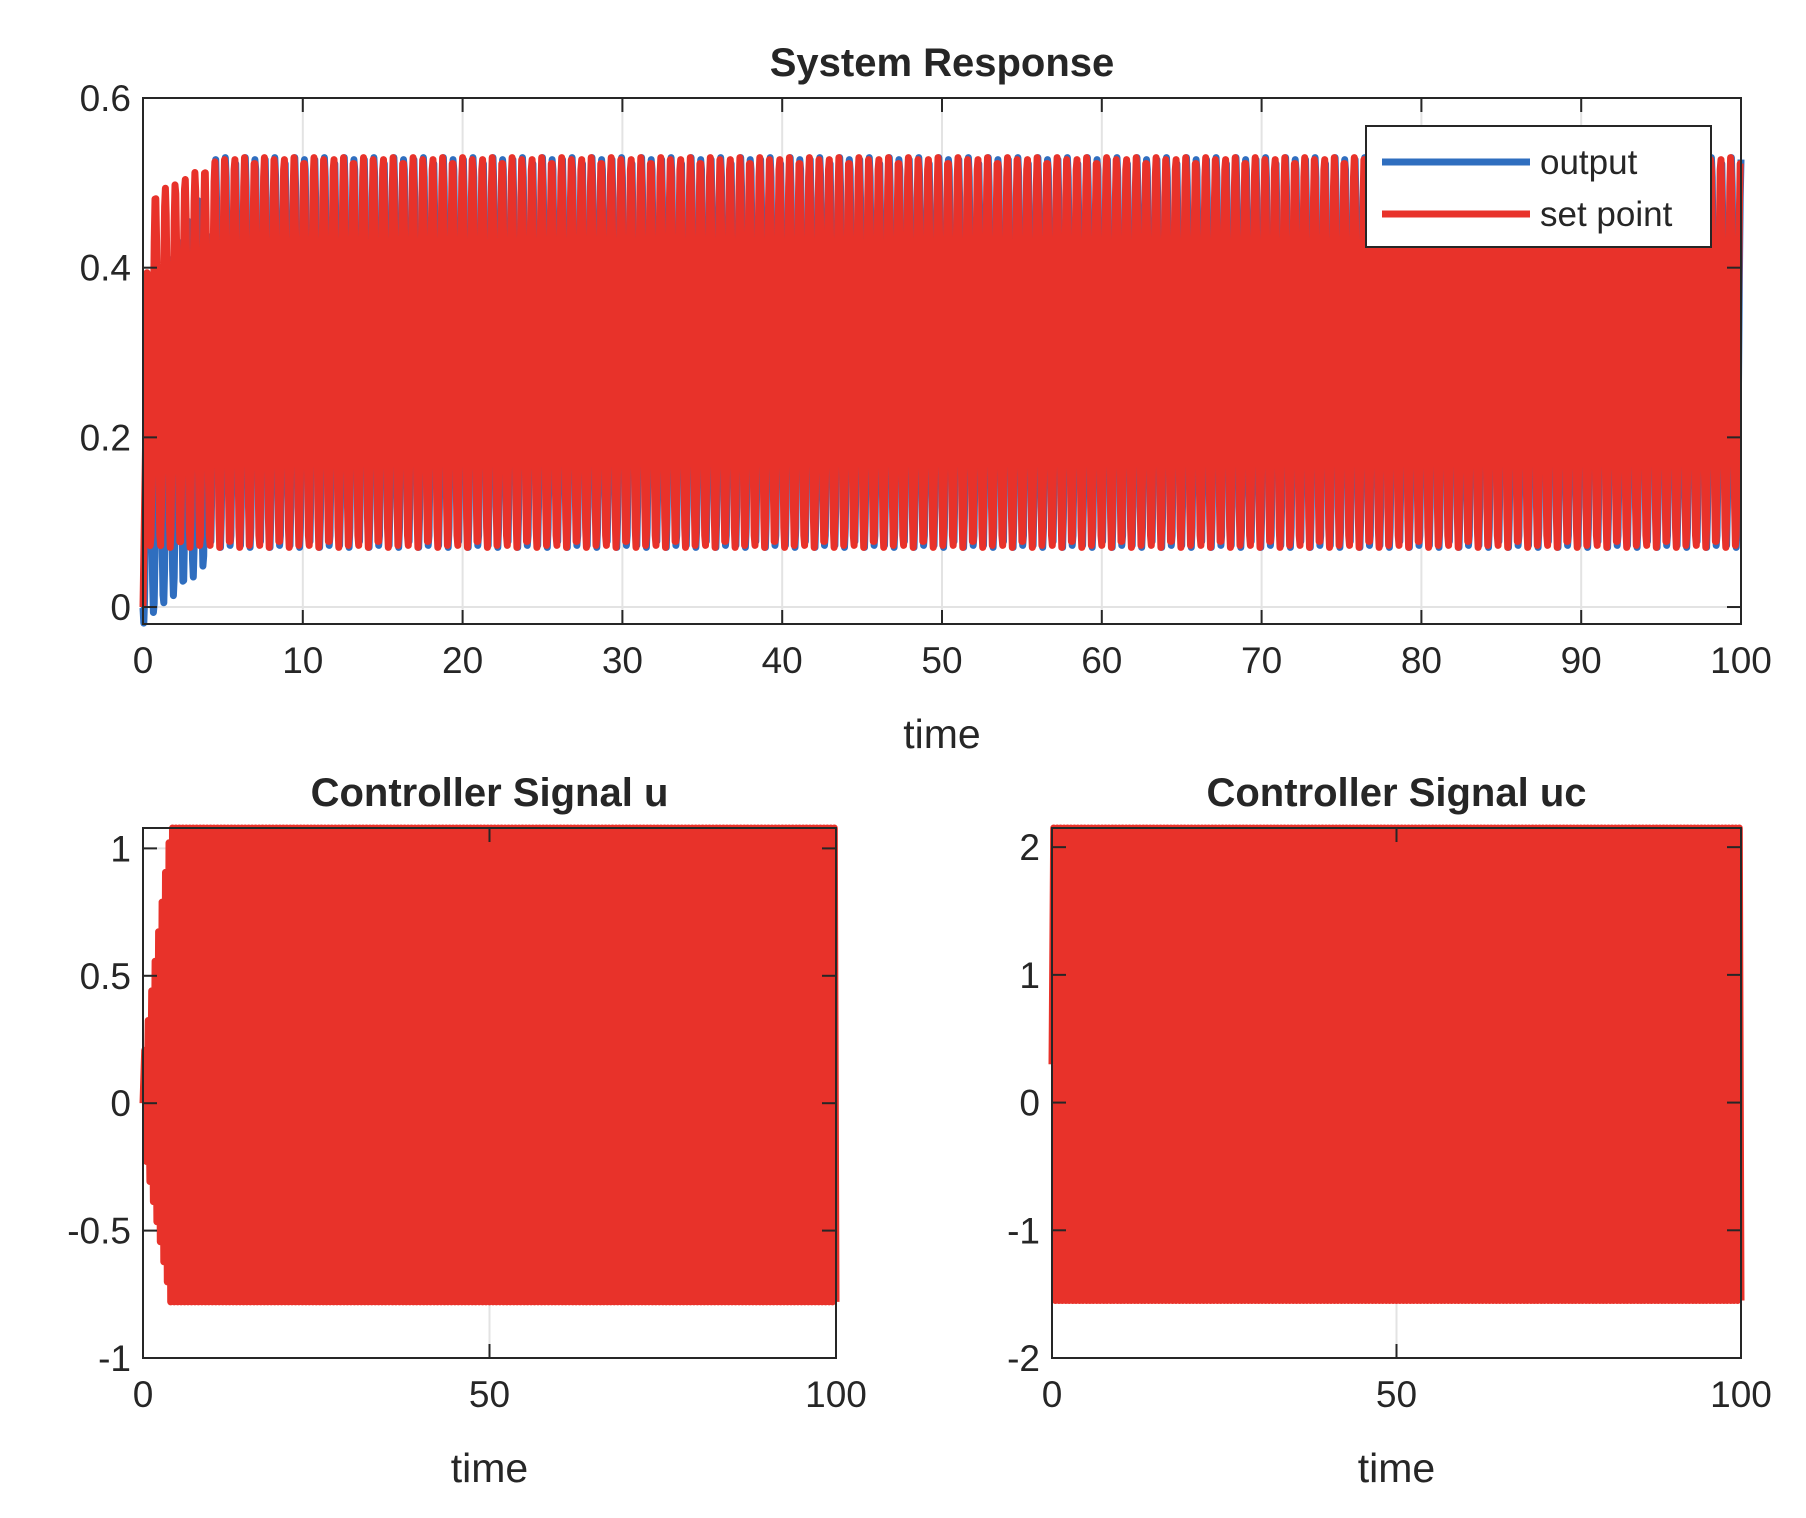 The width and height of the screenshot is (1806, 1518). I want to click on x-tick-label: 70, so click(1261, 660).